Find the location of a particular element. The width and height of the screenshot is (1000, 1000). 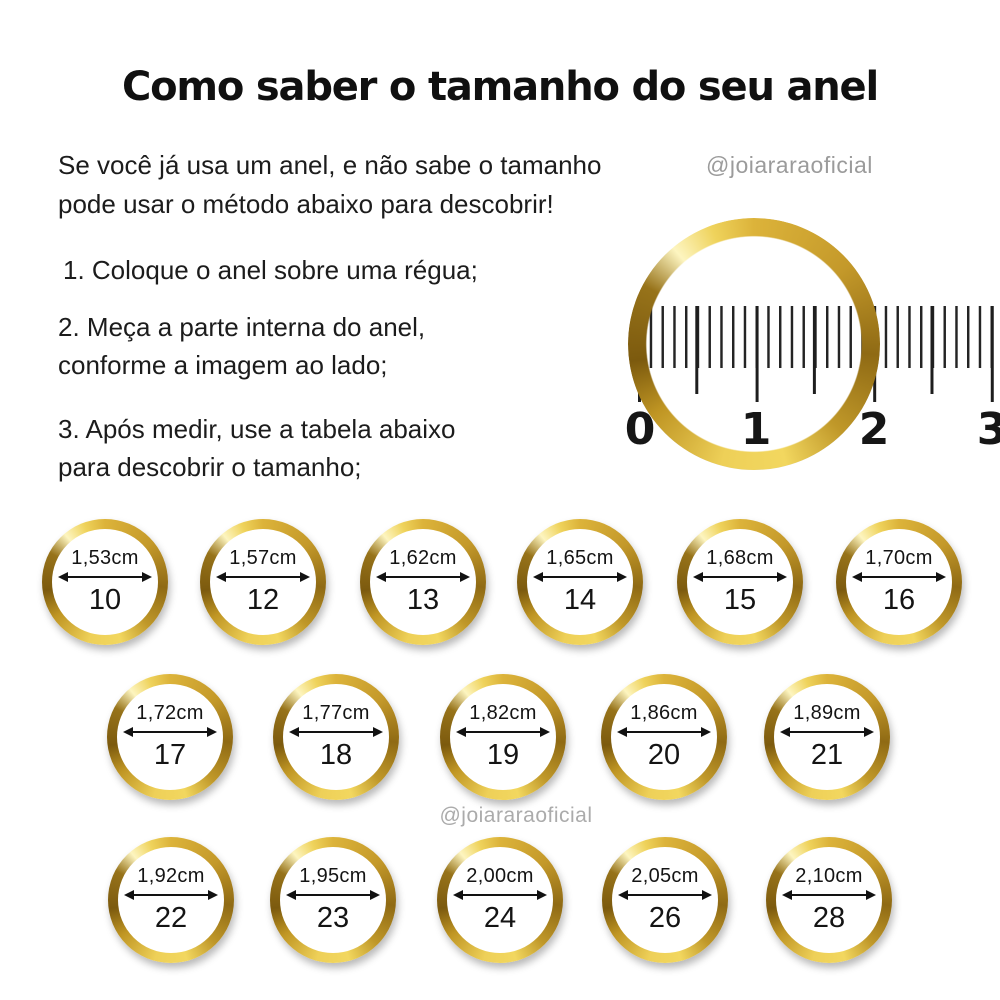

ring-diameter-label: 1,82cm is located at coordinates (503, 713).